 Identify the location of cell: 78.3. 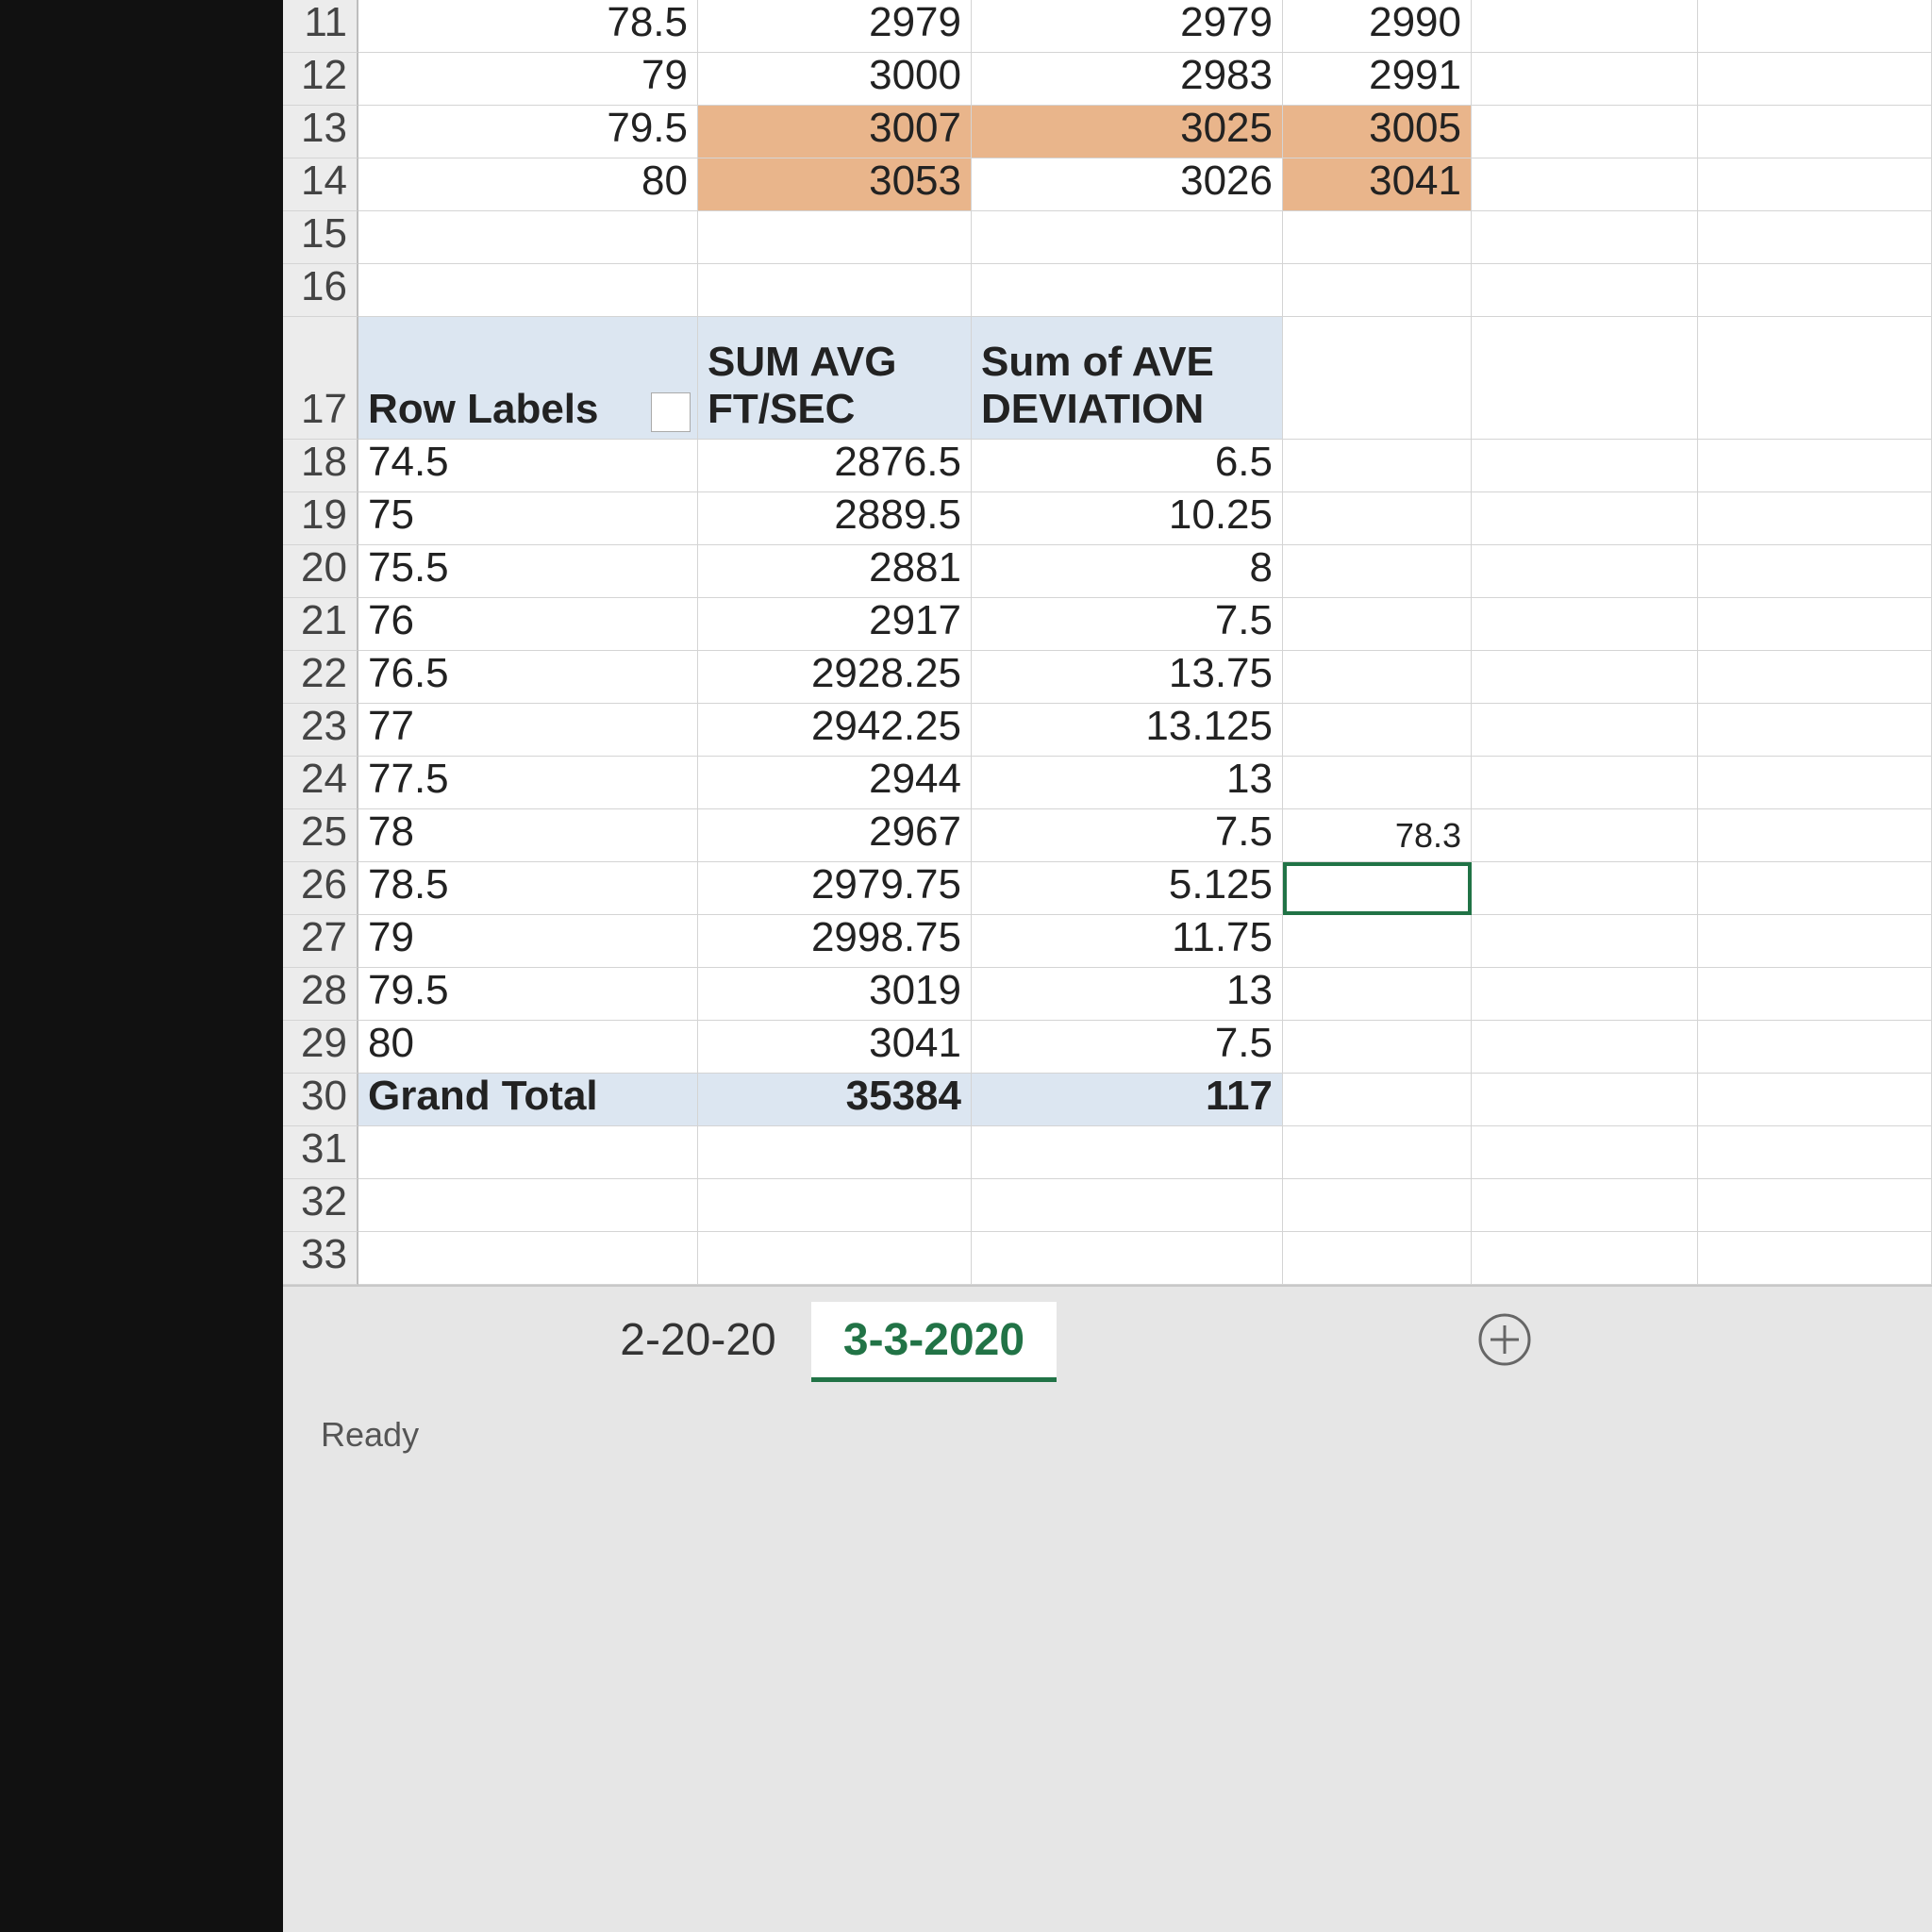
(1378, 835).